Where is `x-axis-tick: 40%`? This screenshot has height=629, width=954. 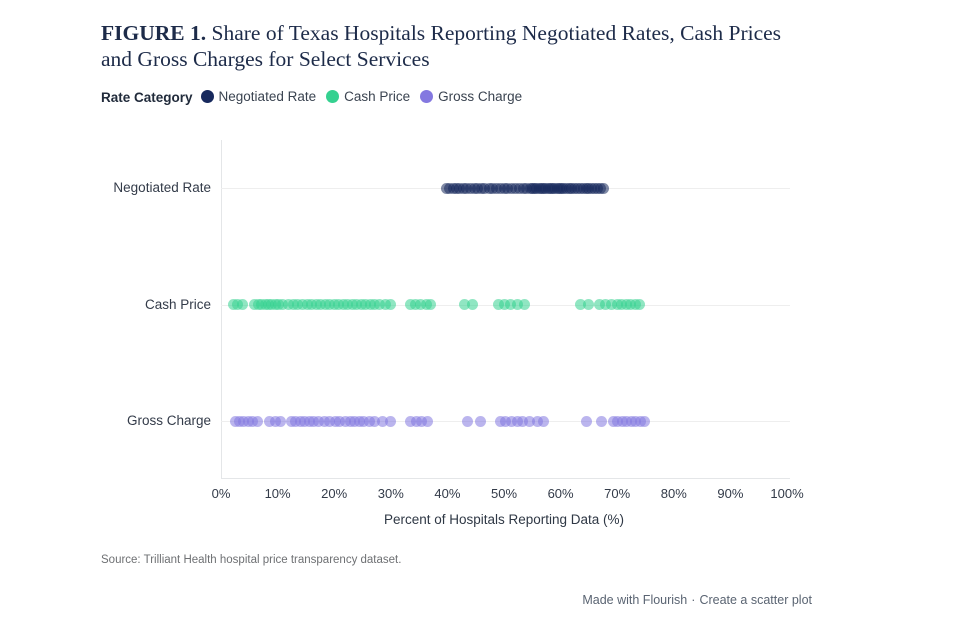 x-axis-tick: 40% is located at coordinates (447, 493).